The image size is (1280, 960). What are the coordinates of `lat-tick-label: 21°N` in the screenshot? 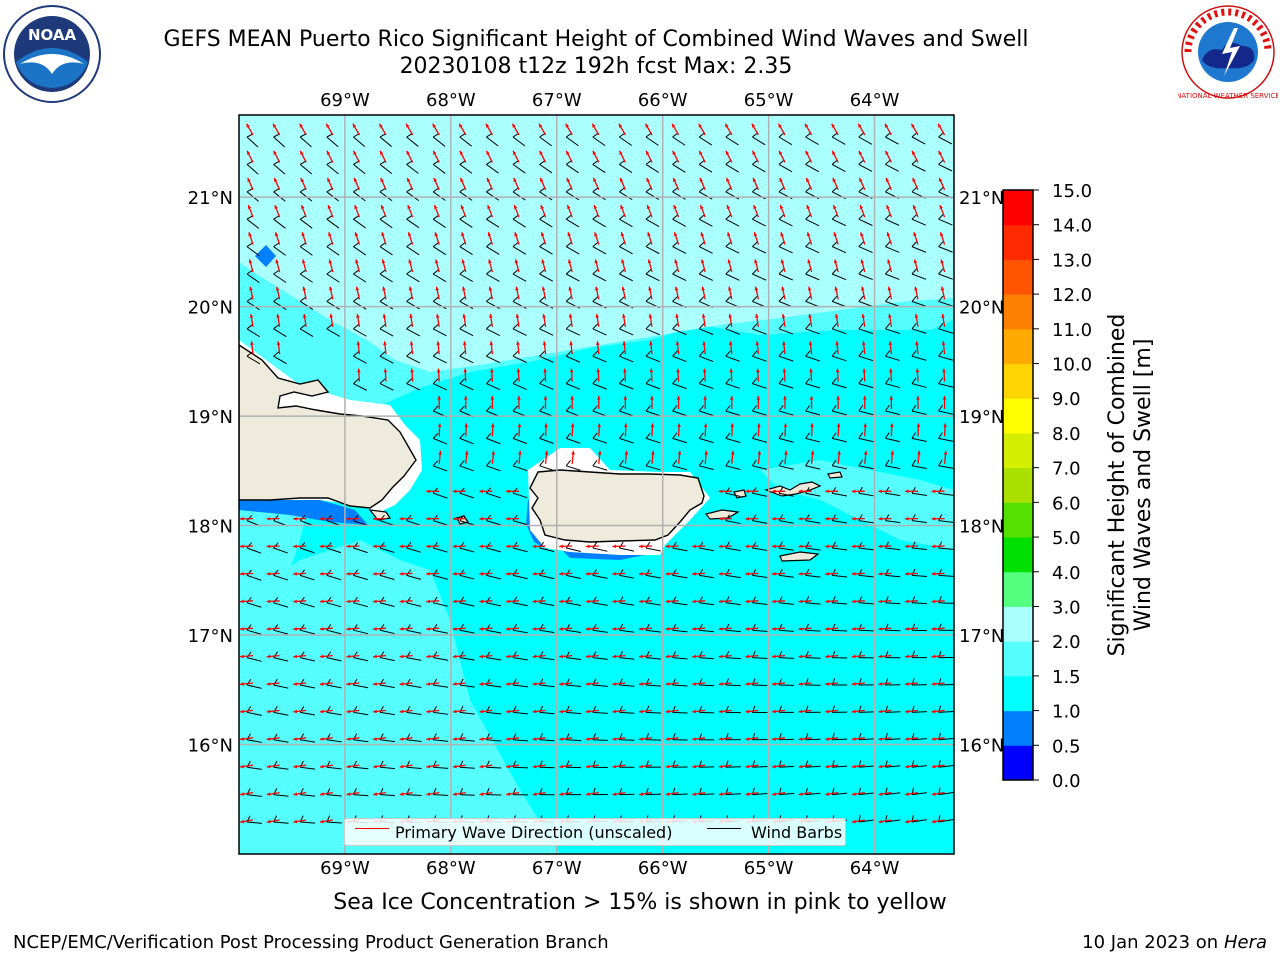 It's located at (210, 198).